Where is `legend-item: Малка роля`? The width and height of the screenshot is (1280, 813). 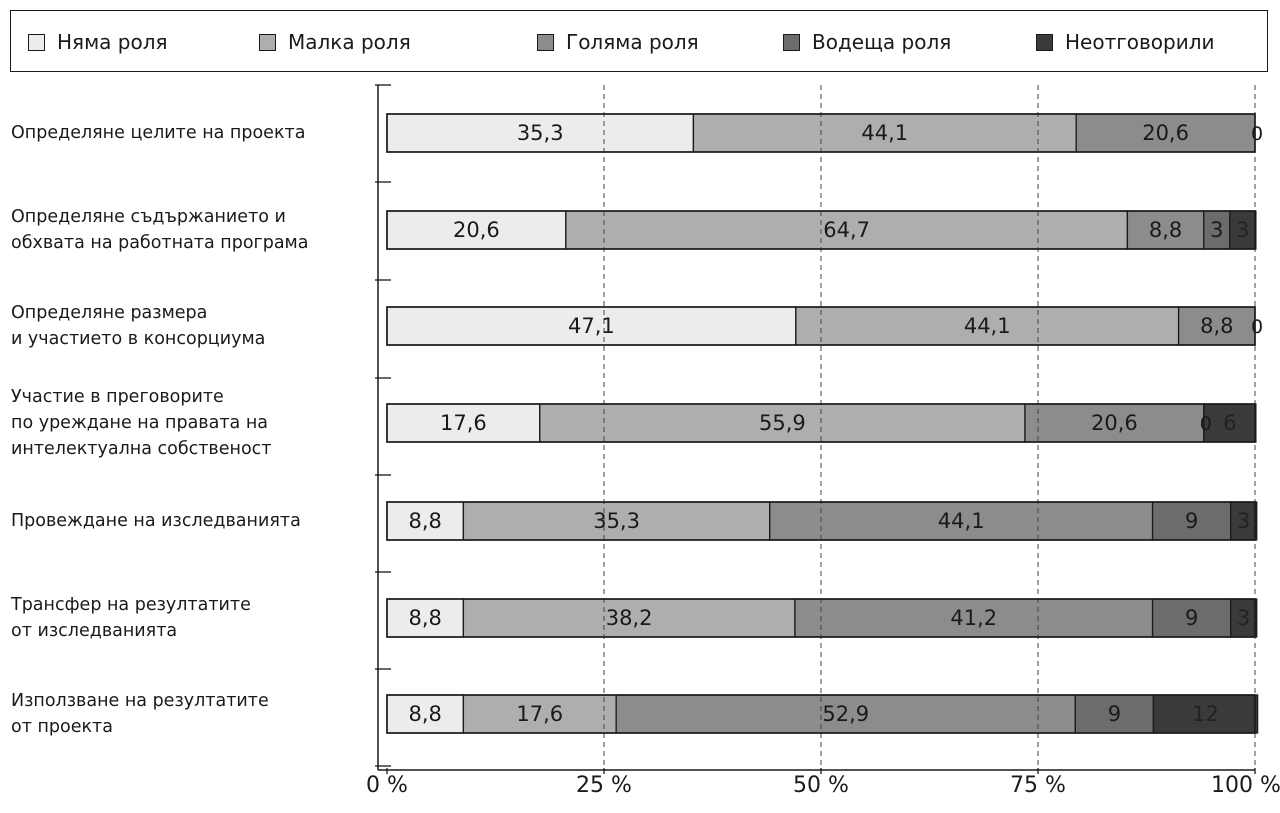
legend-item: Малка роля is located at coordinates (335, 42).